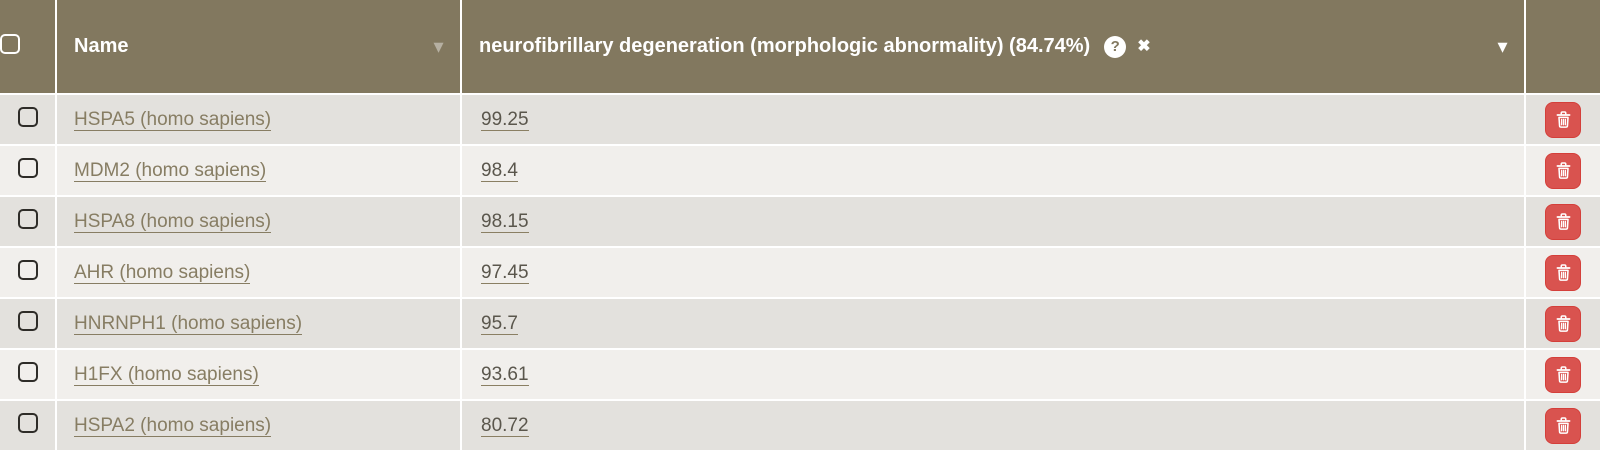  What do you see at coordinates (173, 119) in the screenshot?
I see `gene-link: HSPA5 (homo sapiens)` at bounding box center [173, 119].